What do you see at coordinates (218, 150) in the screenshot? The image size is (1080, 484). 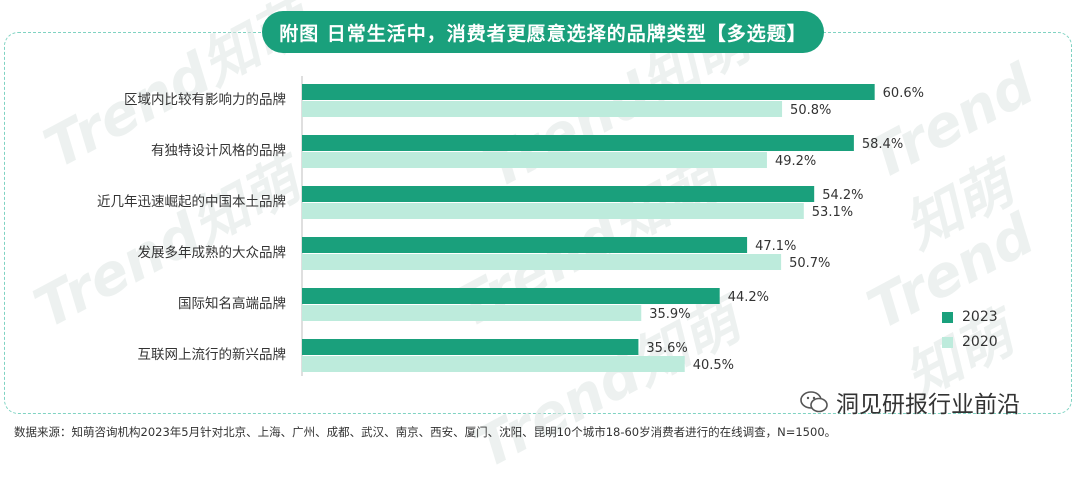 I see `category-label: 有独特设计风格的品牌` at bounding box center [218, 150].